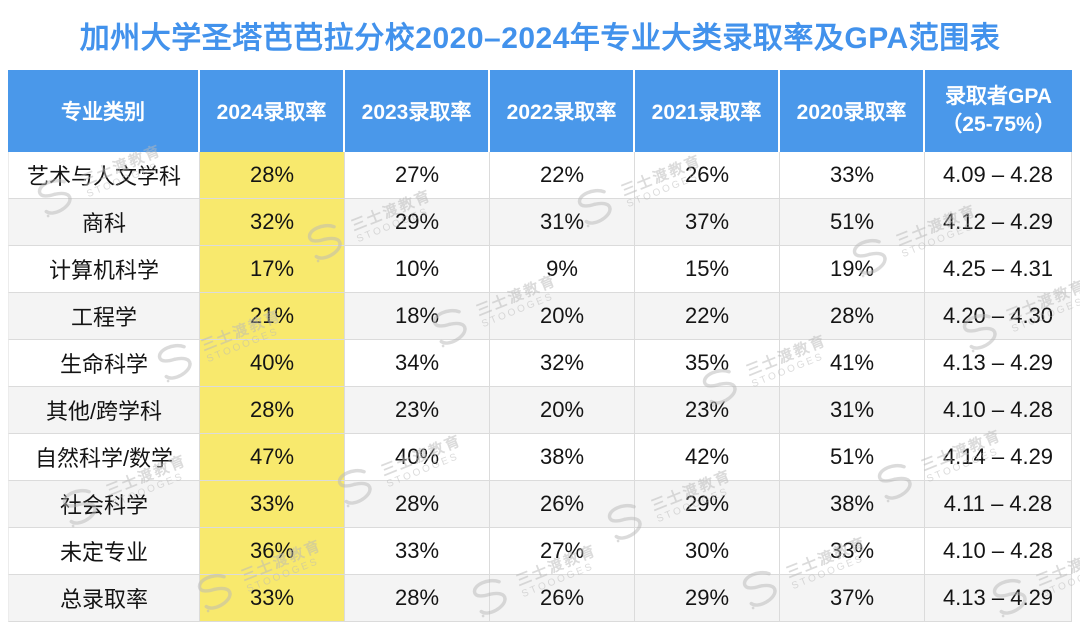 Image resolution: width=1080 pixels, height=628 pixels. What do you see at coordinates (272, 457) in the screenshot?
I see `rate-cell-2024: 47%` at bounding box center [272, 457].